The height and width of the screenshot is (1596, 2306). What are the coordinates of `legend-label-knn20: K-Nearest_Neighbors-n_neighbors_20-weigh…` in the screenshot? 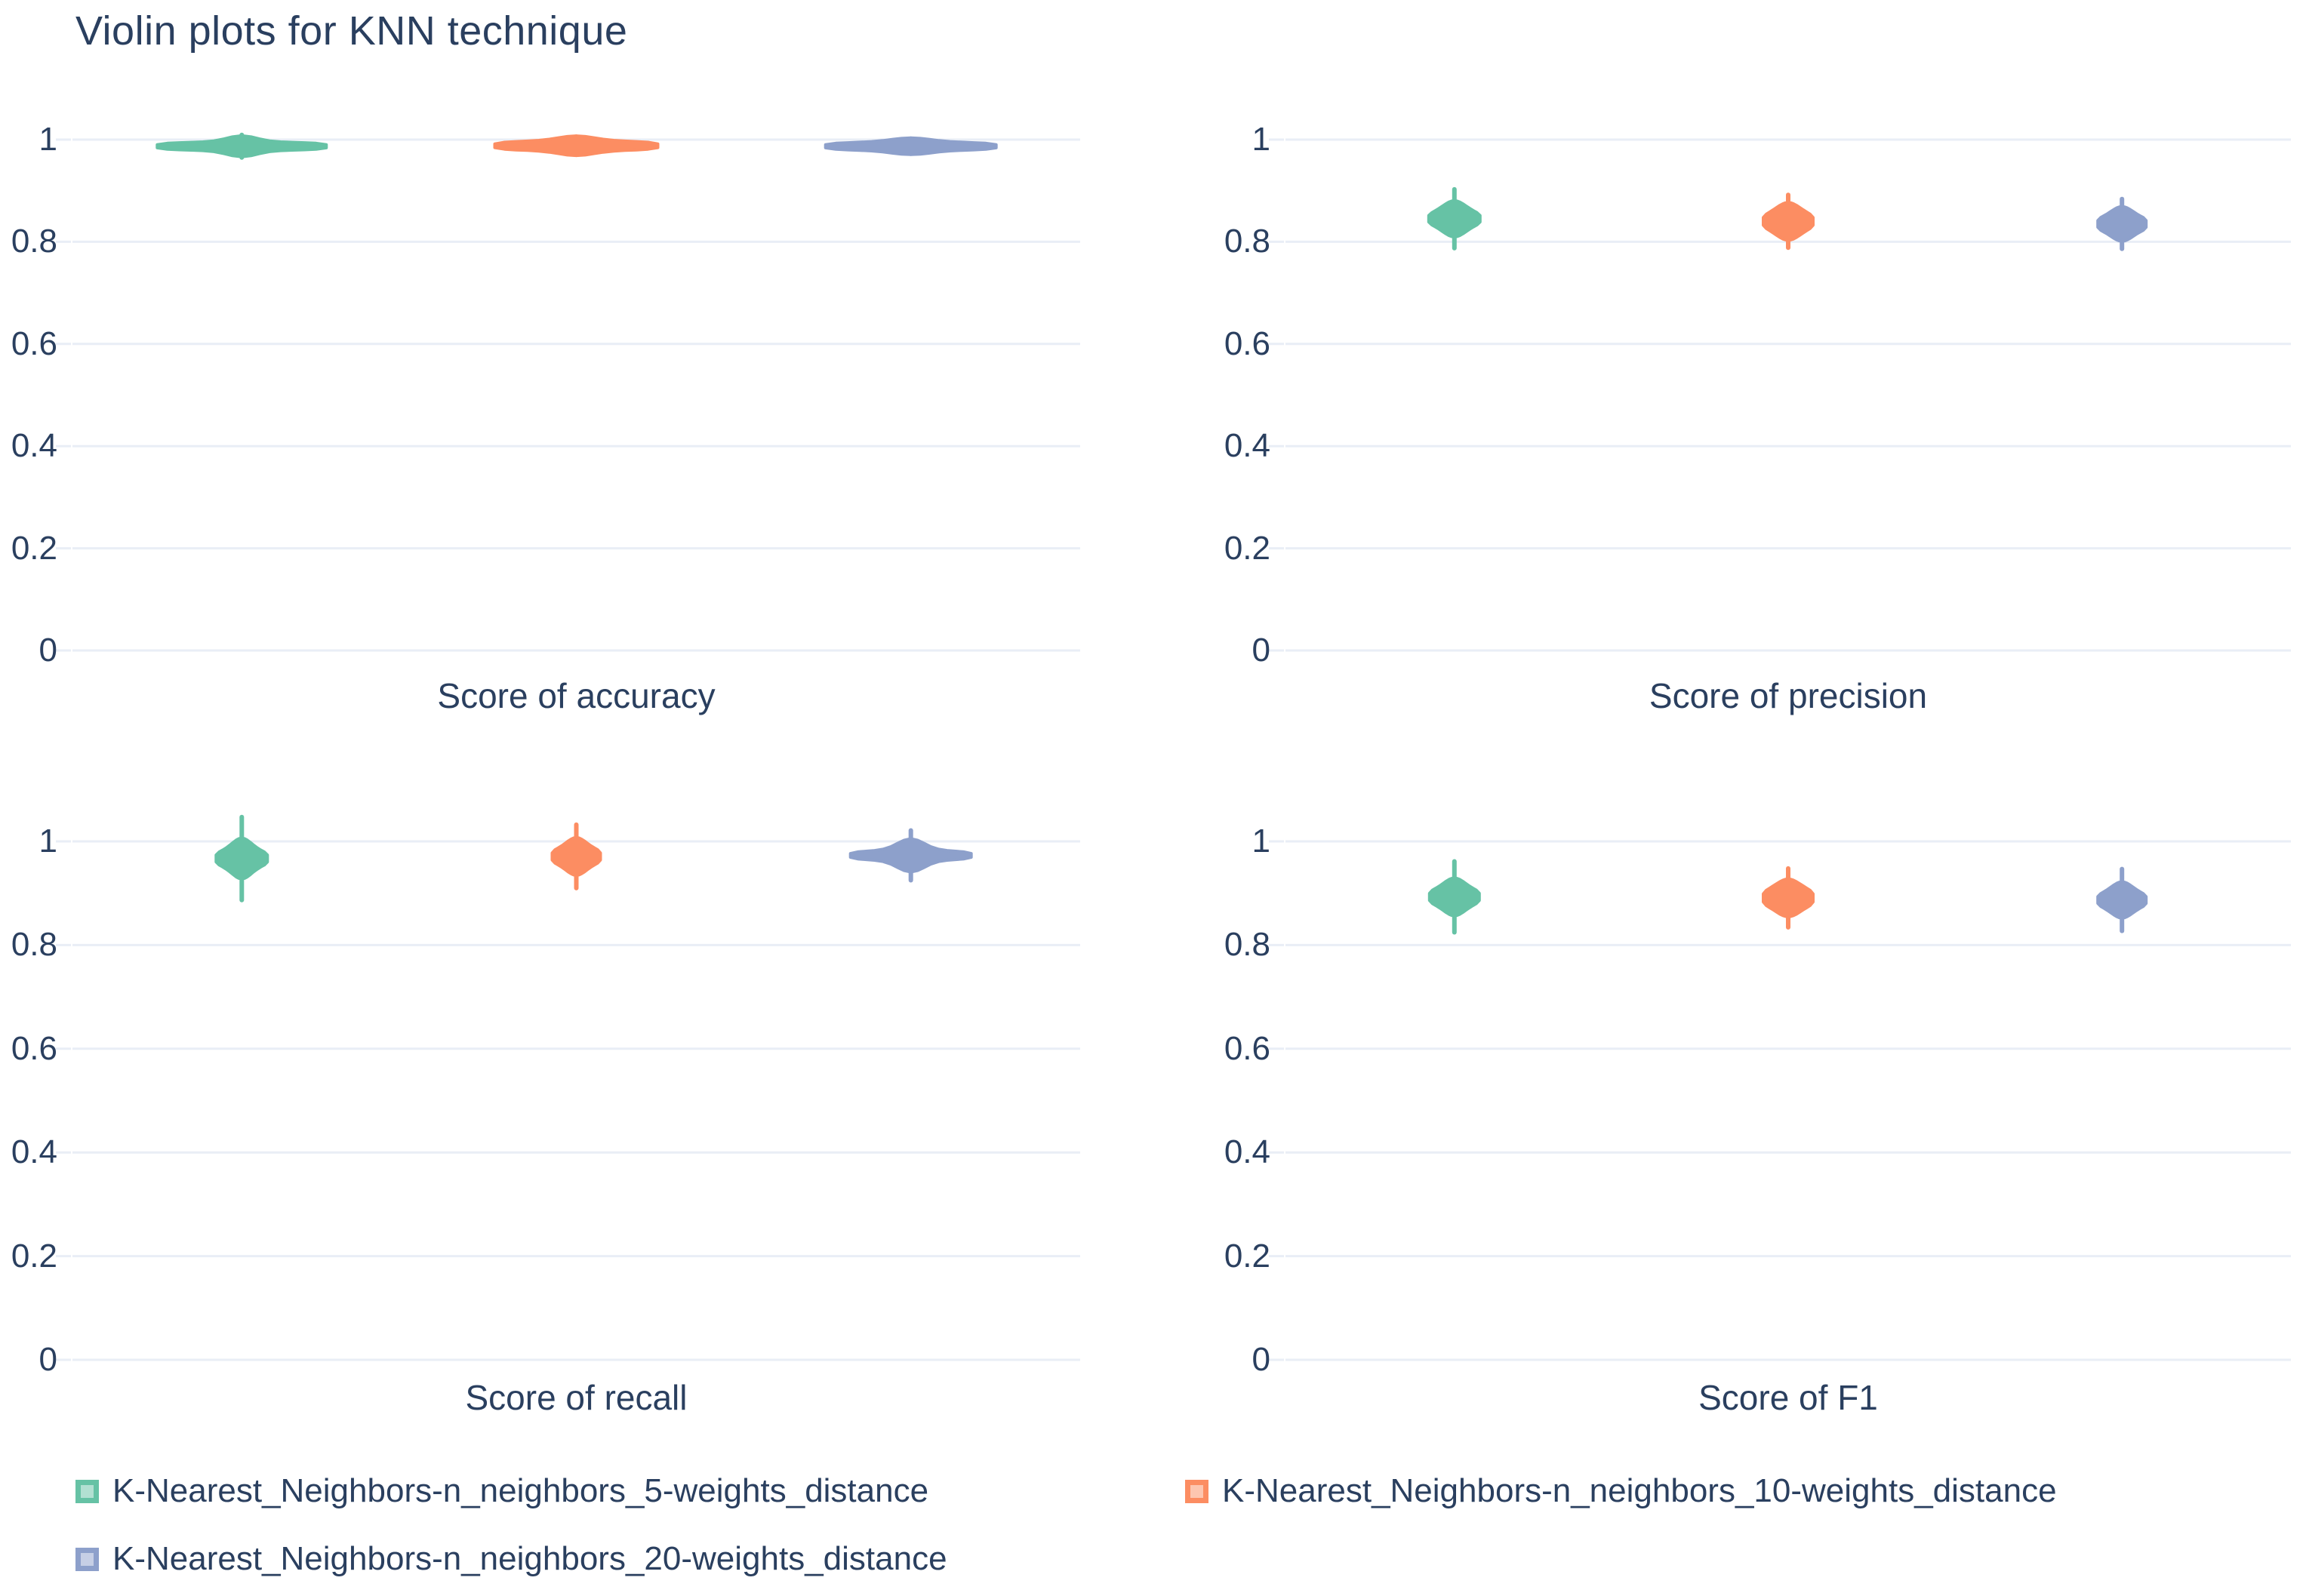 It's located at (529, 1558).